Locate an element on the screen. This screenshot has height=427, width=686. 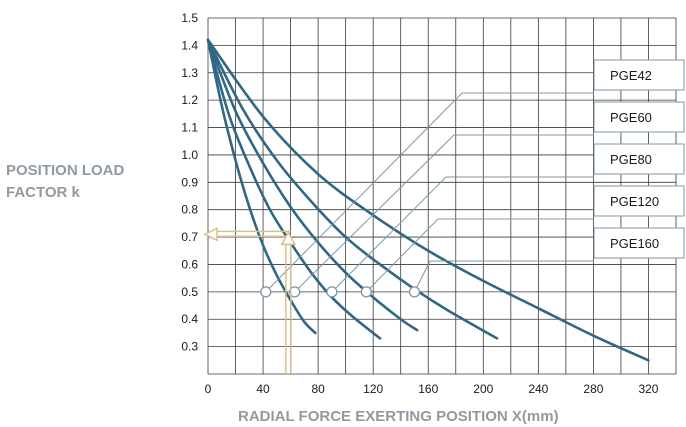
series-label-box-pge160 is located at coordinates (639, 243).